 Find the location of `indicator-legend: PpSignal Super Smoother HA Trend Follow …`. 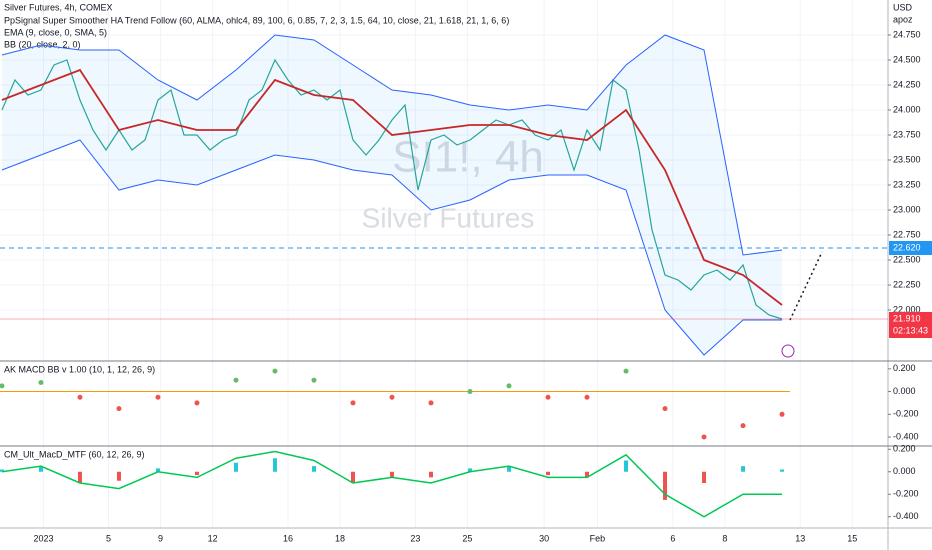

indicator-legend: PpSignal Super Smoother HA Trend Follow … is located at coordinates (256, 20).